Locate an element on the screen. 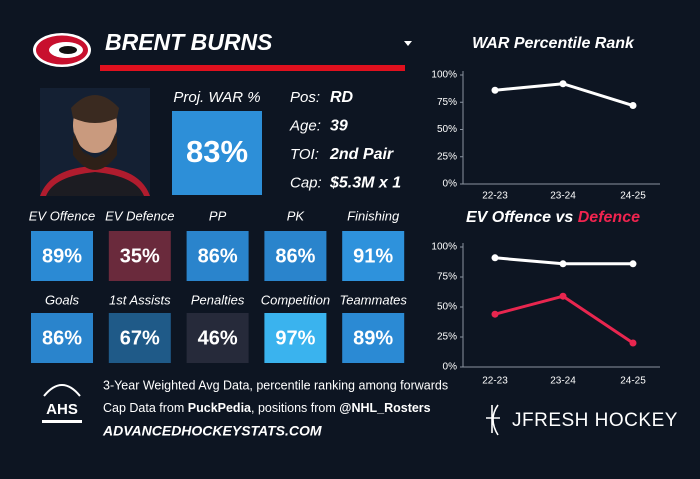 The width and height of the screenshot is (700, 479). tile-label: Finishing is located at coordinates (373, 215).